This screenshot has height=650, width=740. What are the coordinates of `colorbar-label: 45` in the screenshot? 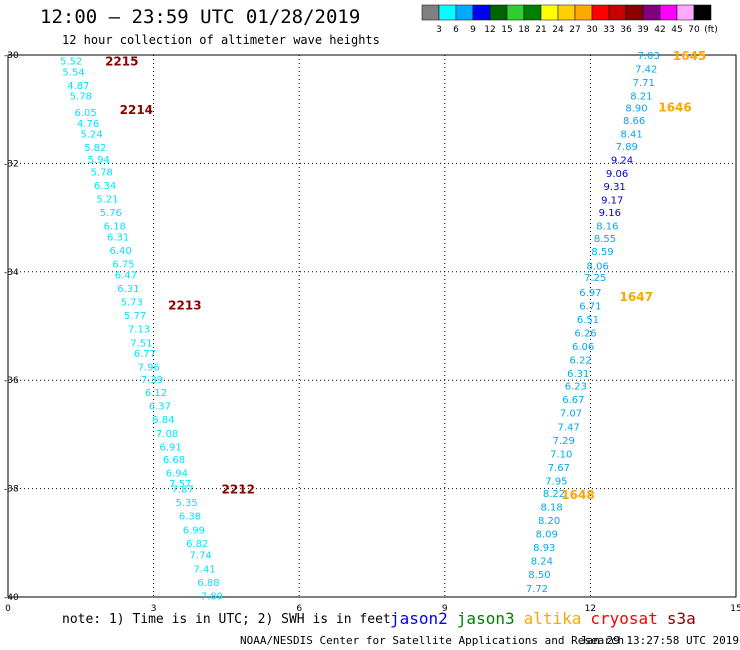 It's located at (676, 30).